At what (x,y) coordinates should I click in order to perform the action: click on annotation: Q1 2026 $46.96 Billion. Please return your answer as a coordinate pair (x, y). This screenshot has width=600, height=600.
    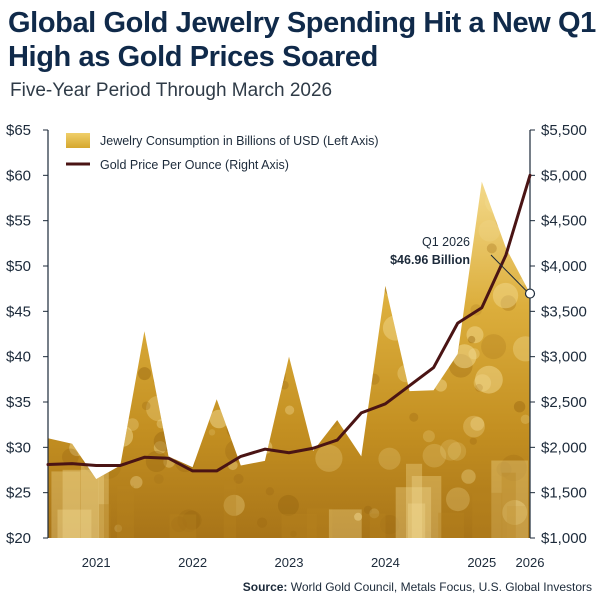
    Looking at the image, I should click on (463, 267).